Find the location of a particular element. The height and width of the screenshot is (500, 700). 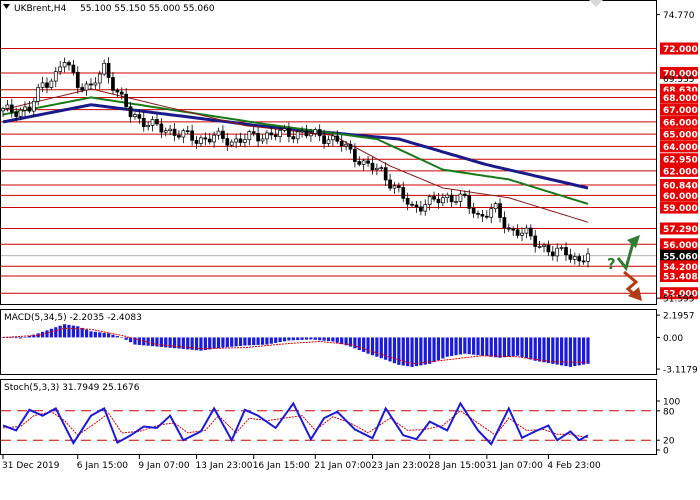

scroll-marker-icon is located at coordinates (596, 3).